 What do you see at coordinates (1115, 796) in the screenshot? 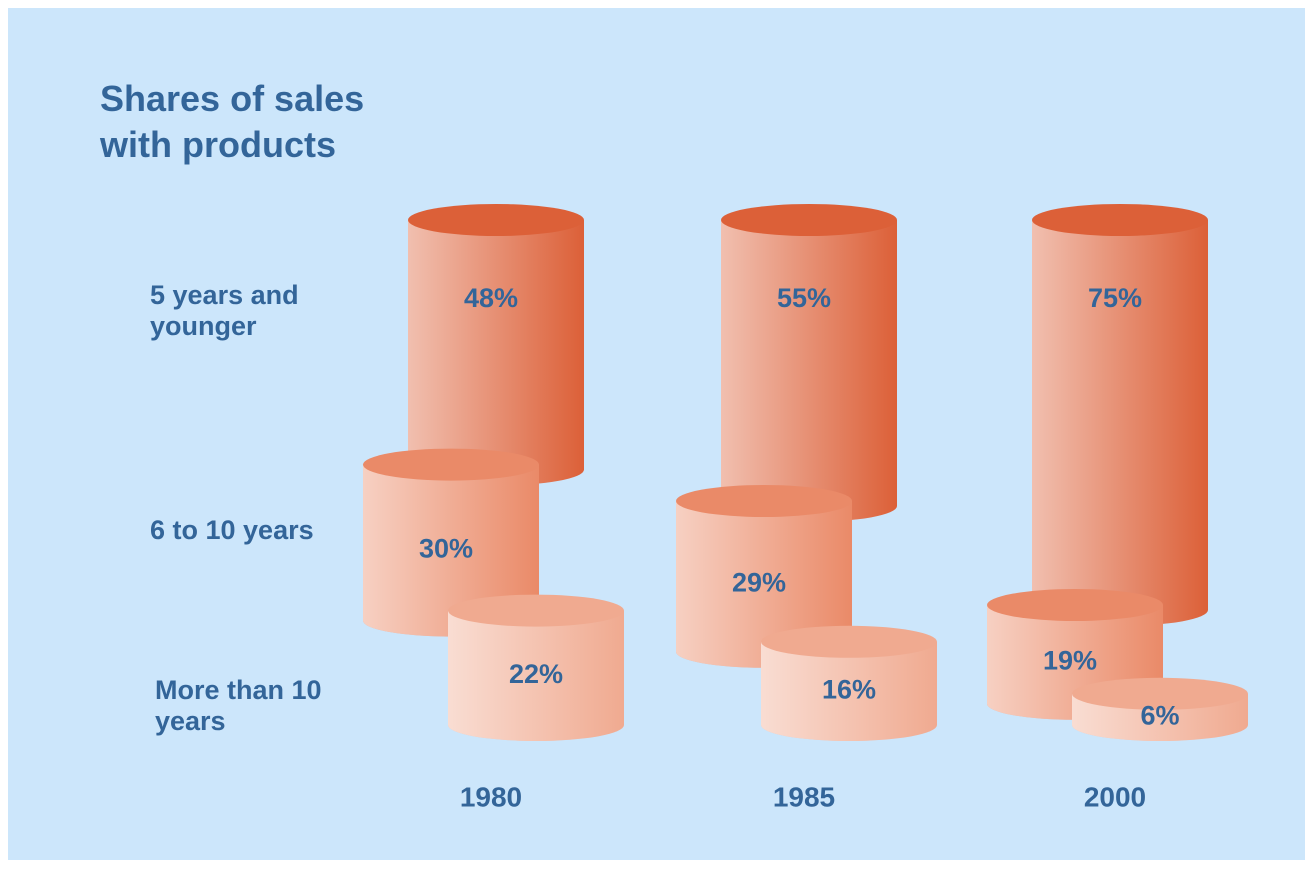
I see `x-tick-label: 2000` at bounding box center [1115, 796].